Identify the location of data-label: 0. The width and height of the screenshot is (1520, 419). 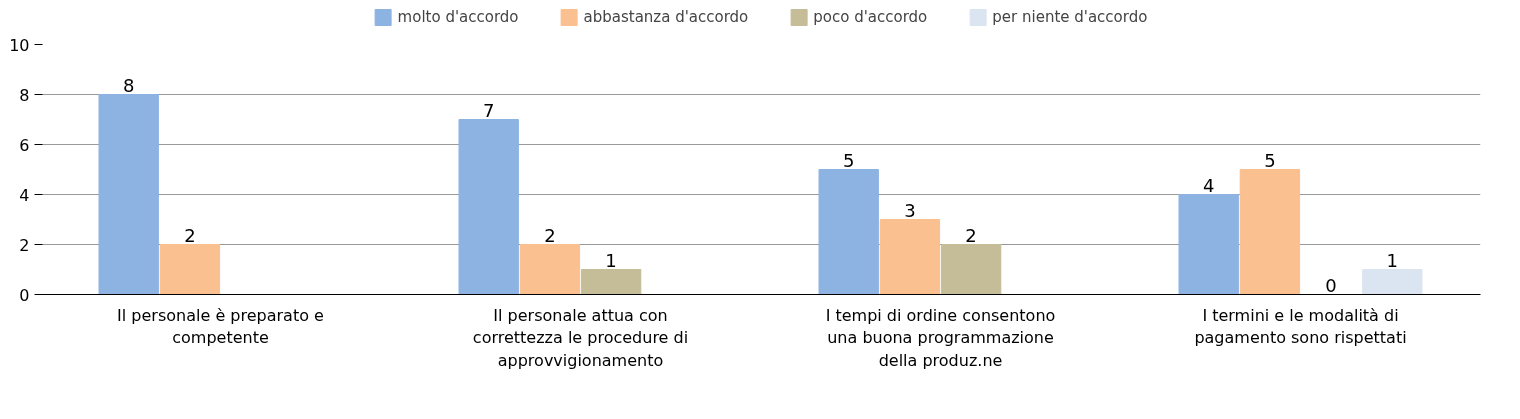
(1331, 285).